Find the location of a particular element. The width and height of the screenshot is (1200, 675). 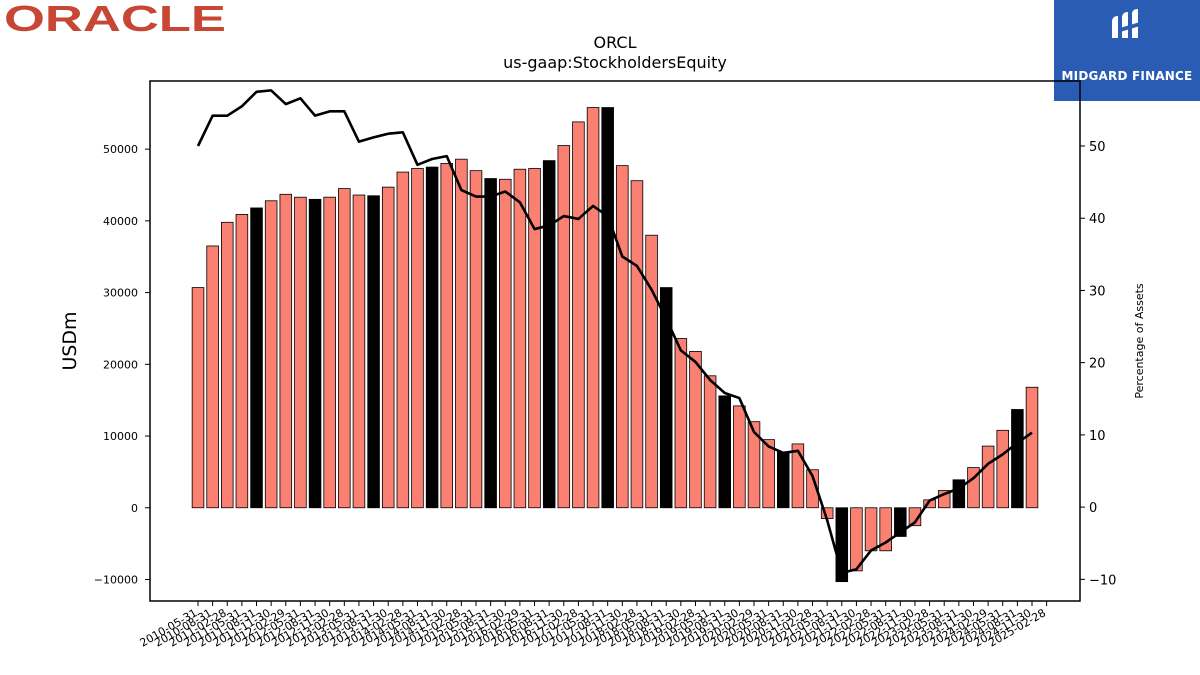

y-axis-right: −10 0 10 20 30 40 50 is located at coordinates (1098, 364).